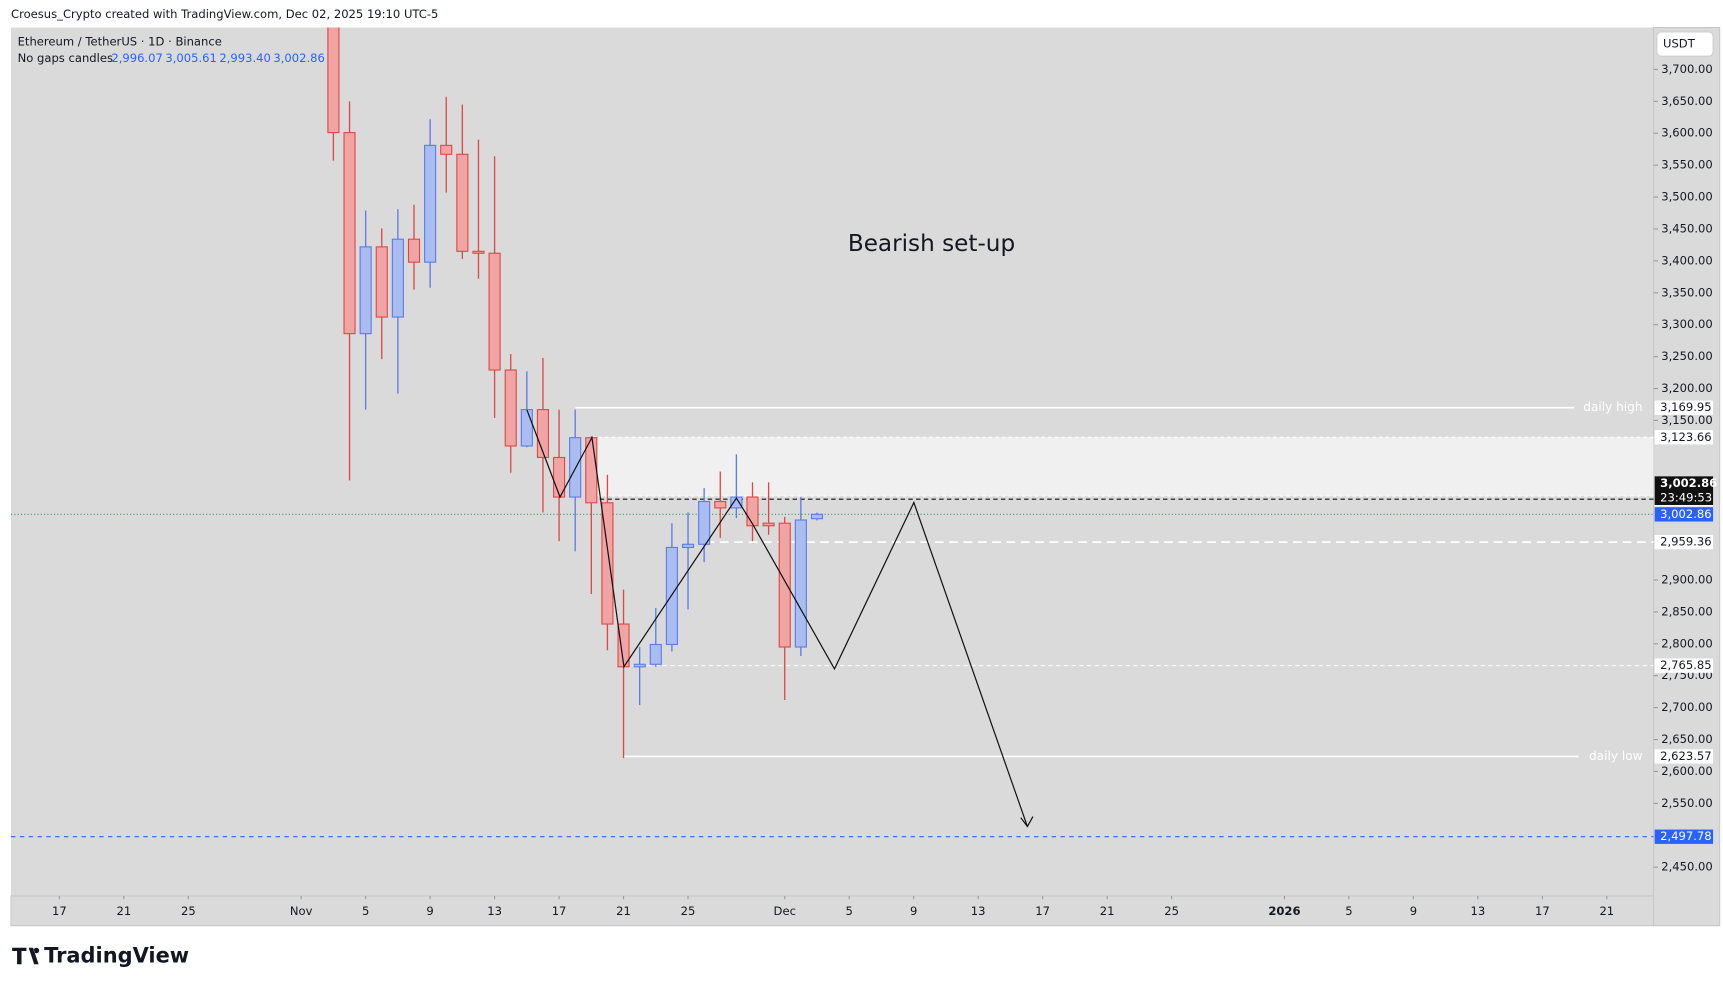 The width and height of the screenshot is (1723, 983). I want to click on candle-style: No gaps candles, so click(65, 58).